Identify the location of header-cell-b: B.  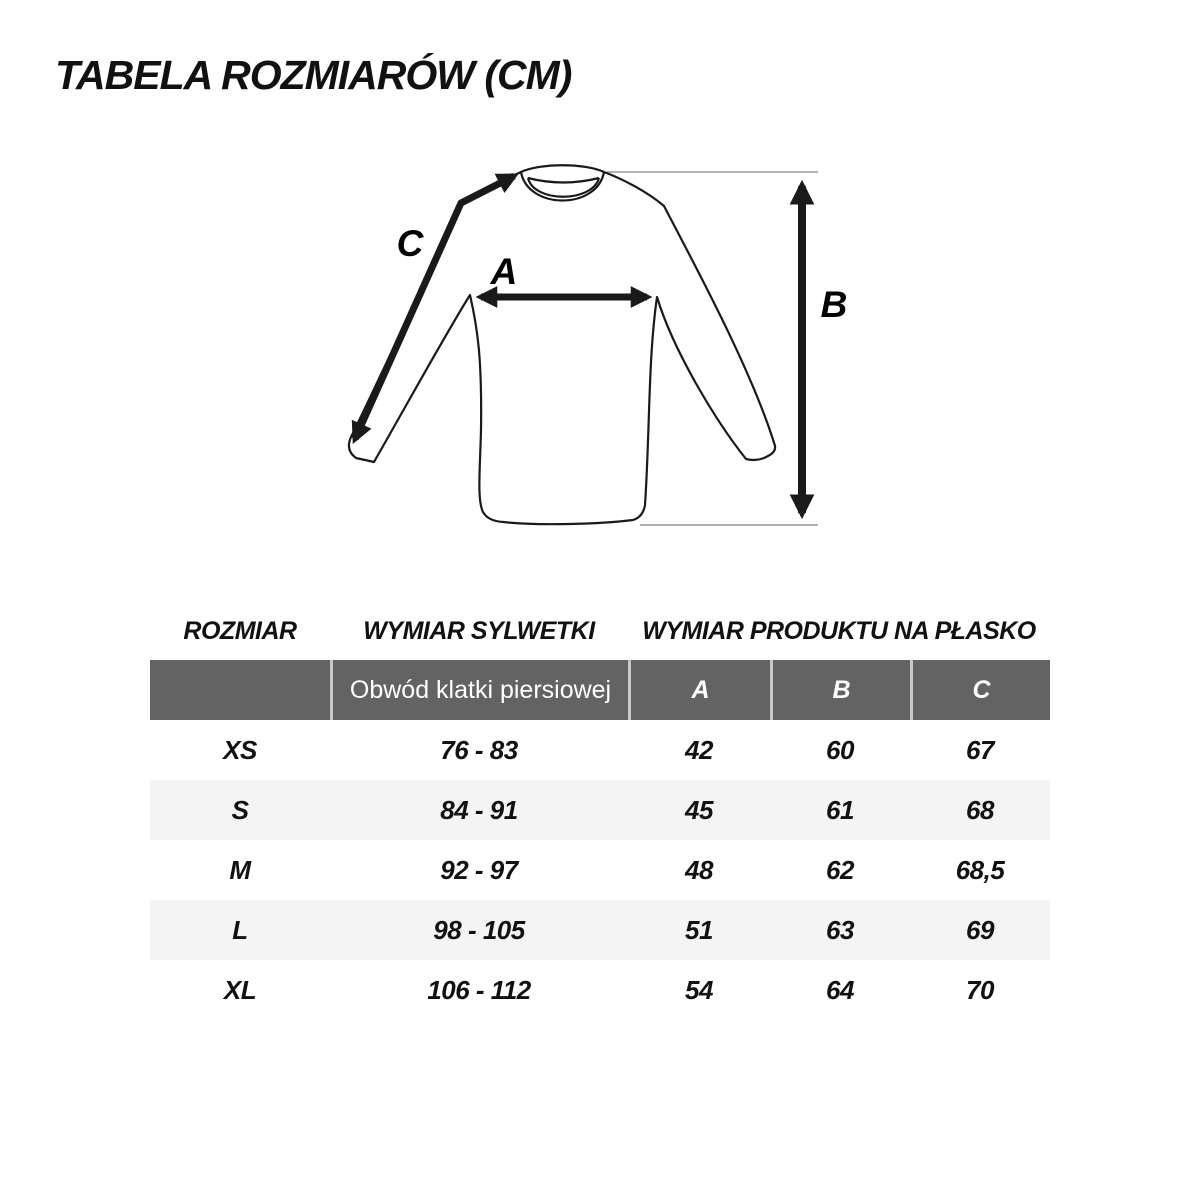
(840, 690).